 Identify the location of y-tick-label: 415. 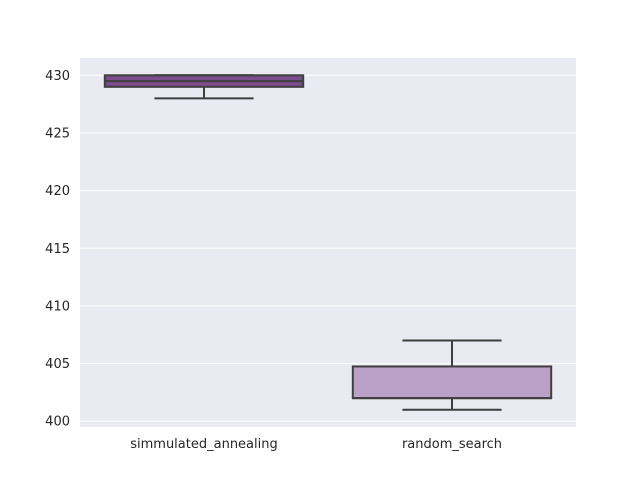
(57, 249).